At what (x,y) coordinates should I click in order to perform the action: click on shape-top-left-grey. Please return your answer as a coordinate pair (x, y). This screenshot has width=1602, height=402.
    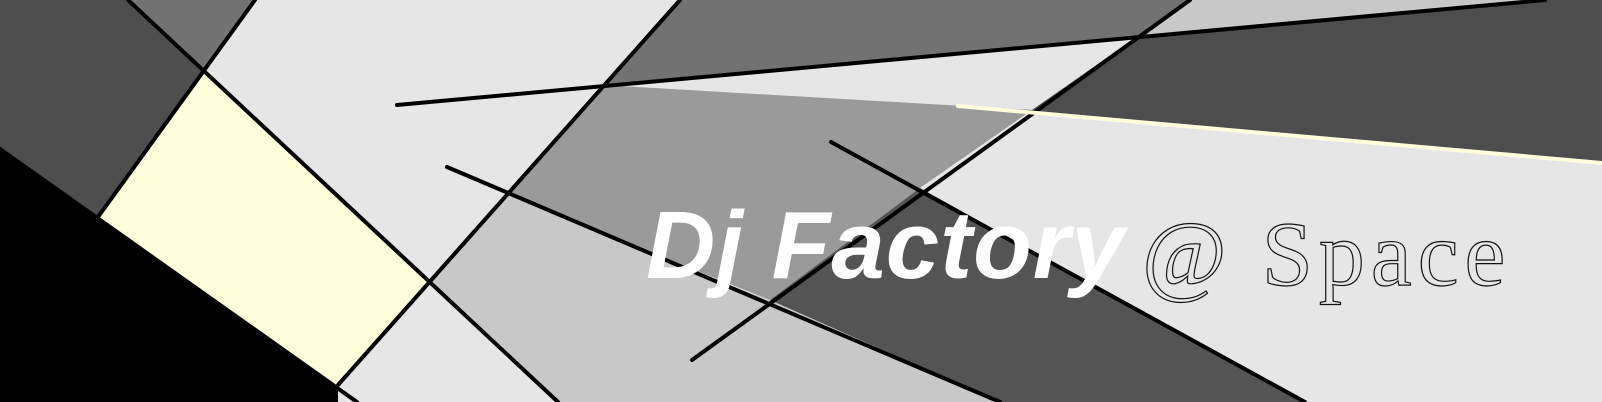
    Looking at the image, I should click on (191, 35).